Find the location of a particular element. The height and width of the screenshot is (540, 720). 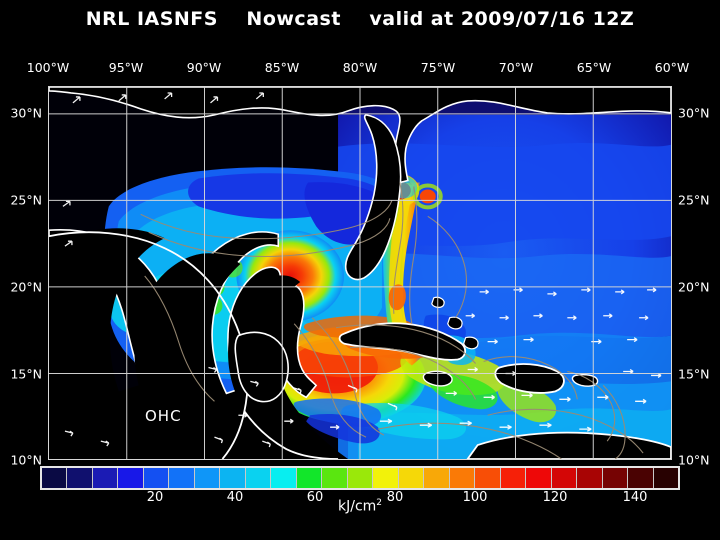

lat-tick-left-30N: 30°N is located at coordinates (26, 113).